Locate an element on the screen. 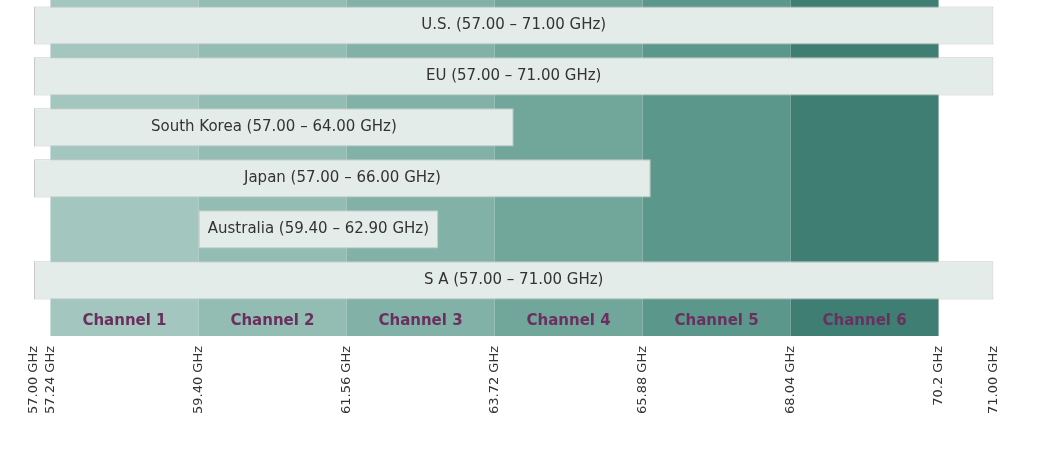  x-tick-label: 68.04 GHz is located at coordinates (789, 380).